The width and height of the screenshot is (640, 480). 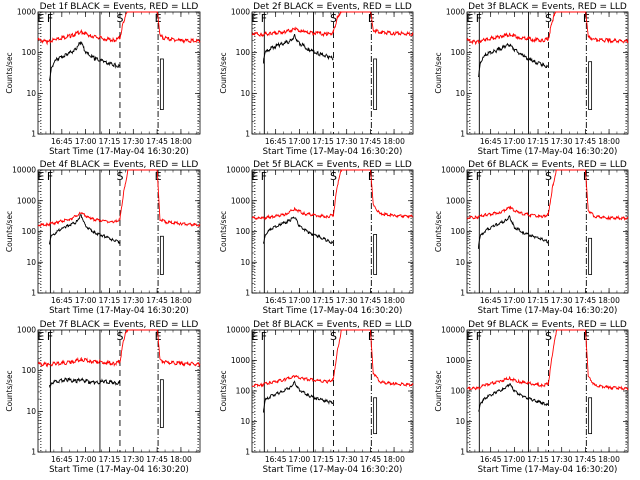 I want to click on chart-title: Det 6f BLACK = Events, RED = LLD, so click(x=547, y=165).